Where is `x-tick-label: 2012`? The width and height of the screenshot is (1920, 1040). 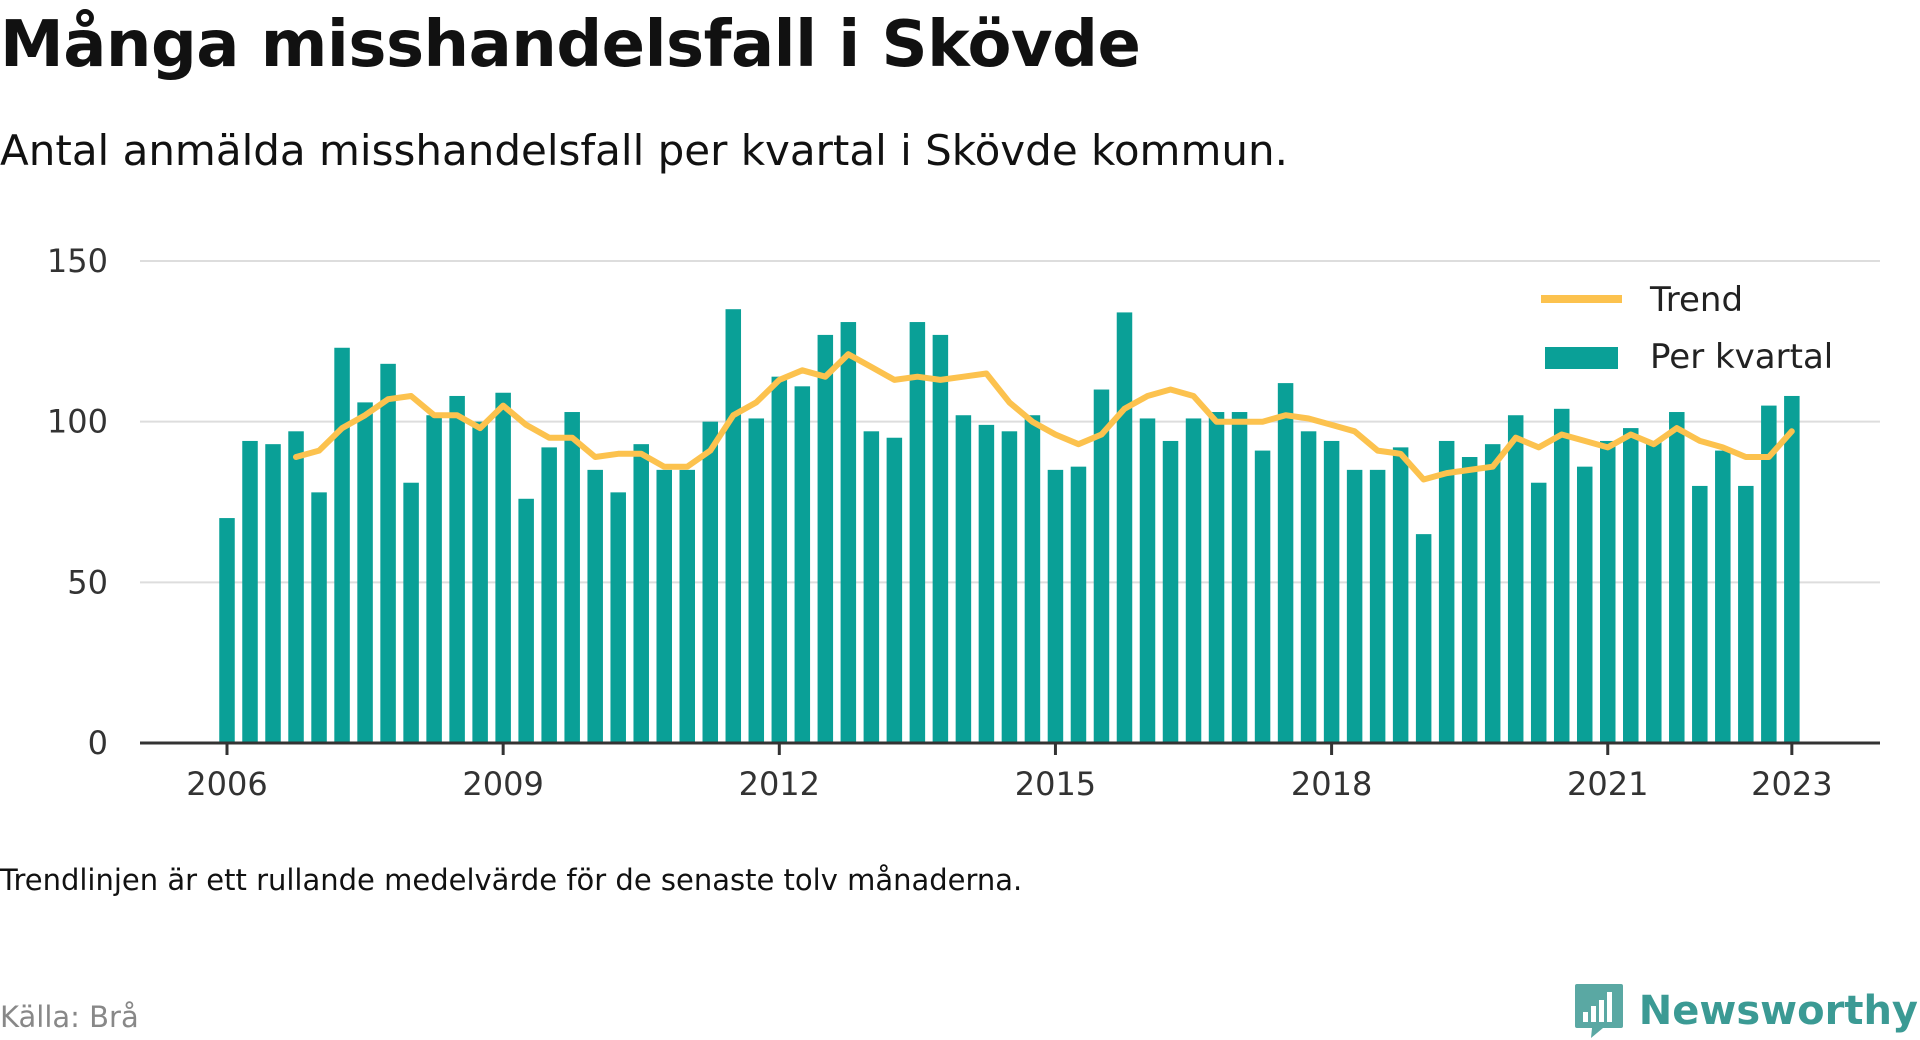
x-tick-label: 2012 is located at coordinates (779, 784).